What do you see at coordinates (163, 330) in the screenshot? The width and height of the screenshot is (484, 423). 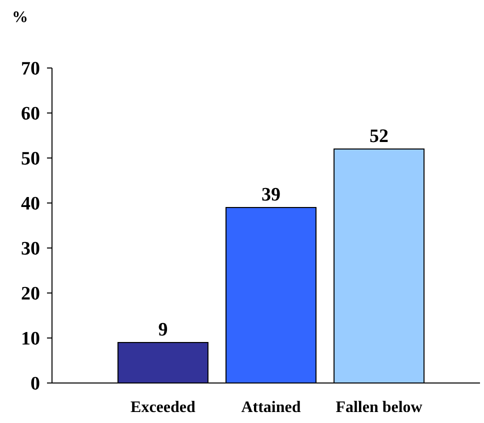 I see `data-label: 9` at bounding box center [163, 330].